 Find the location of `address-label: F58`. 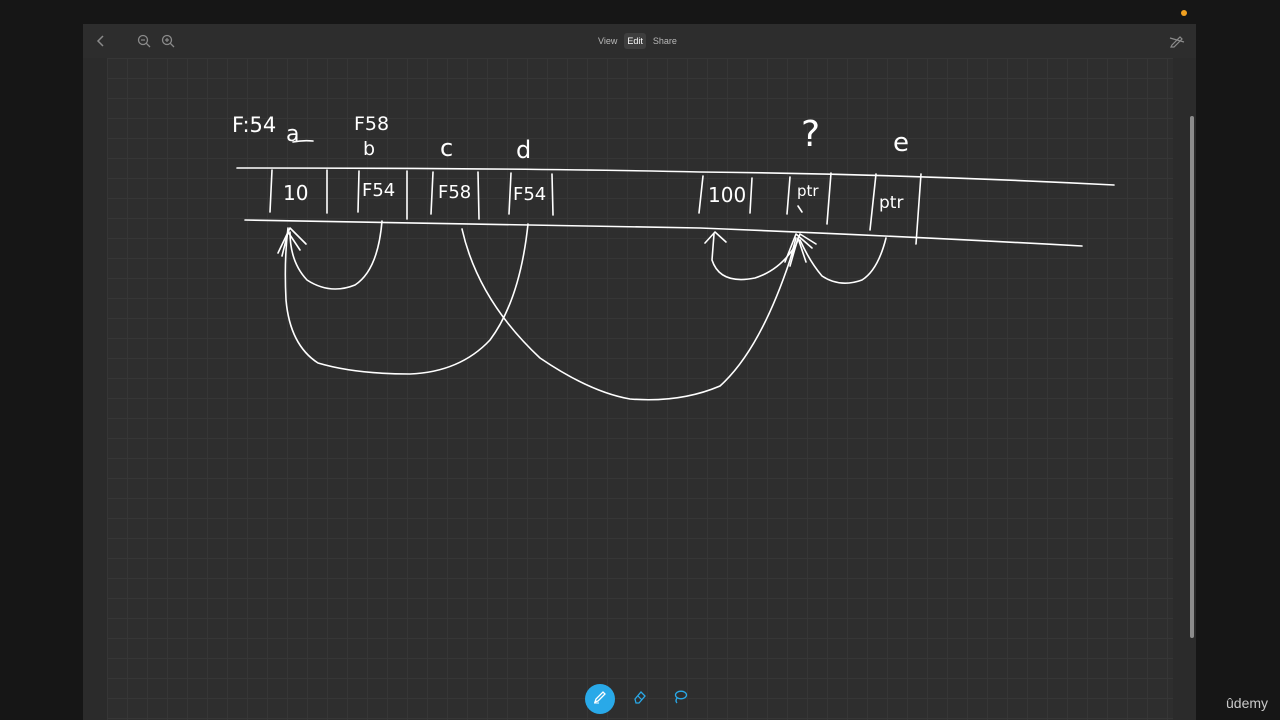

address-label: F58 is located at coordinates (371, 124).